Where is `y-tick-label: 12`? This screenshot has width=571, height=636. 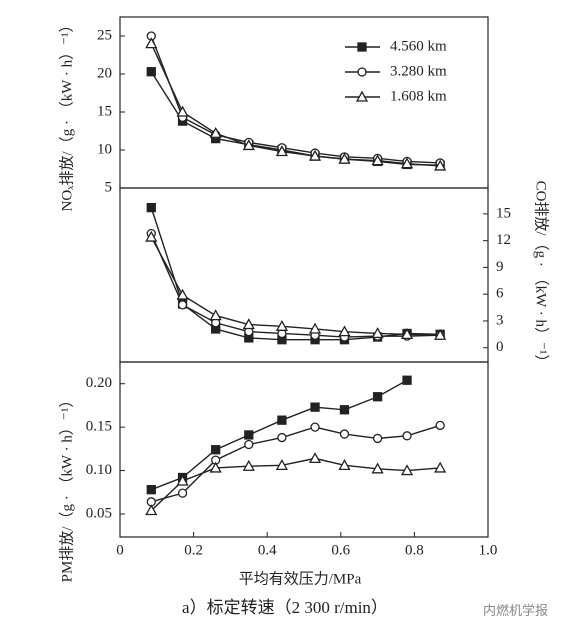 y-tick-label: 12 is located at coordinates (503, 240).